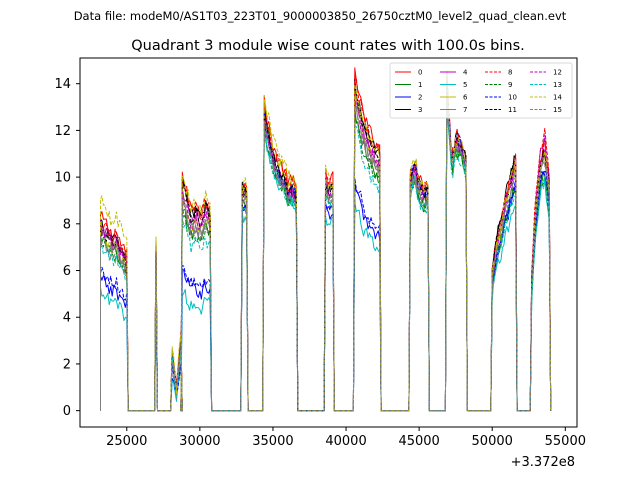 This screenshot has height=480, width=640. Describe the element at coordinates (481, 90) in the screenshot. I see `legend-box` at that location.